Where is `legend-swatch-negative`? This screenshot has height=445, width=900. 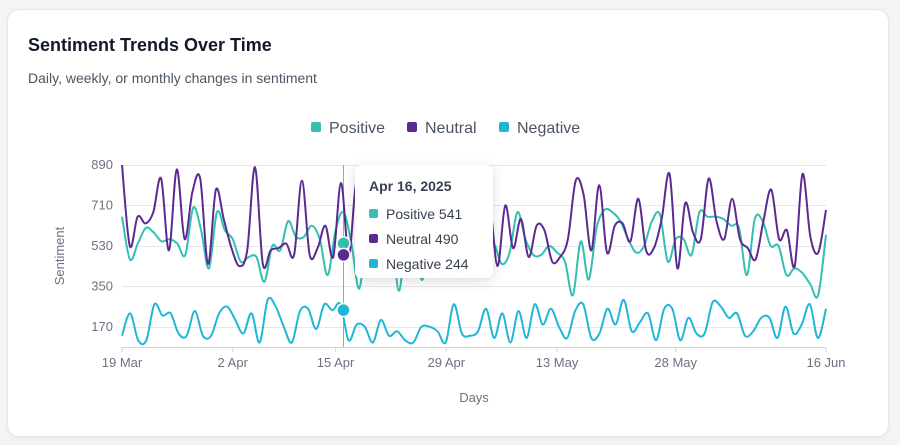 legend-swatch-negative is located at coordinates (504, 127).